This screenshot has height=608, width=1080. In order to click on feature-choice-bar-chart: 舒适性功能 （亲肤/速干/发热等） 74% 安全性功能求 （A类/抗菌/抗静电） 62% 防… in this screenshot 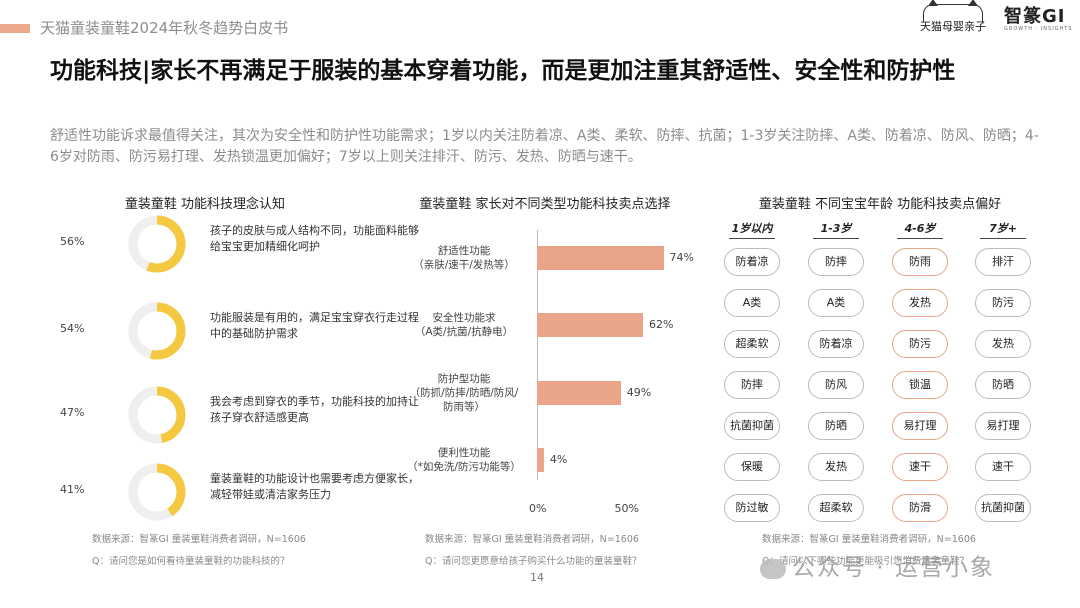, I will do `click(560, 380)`.